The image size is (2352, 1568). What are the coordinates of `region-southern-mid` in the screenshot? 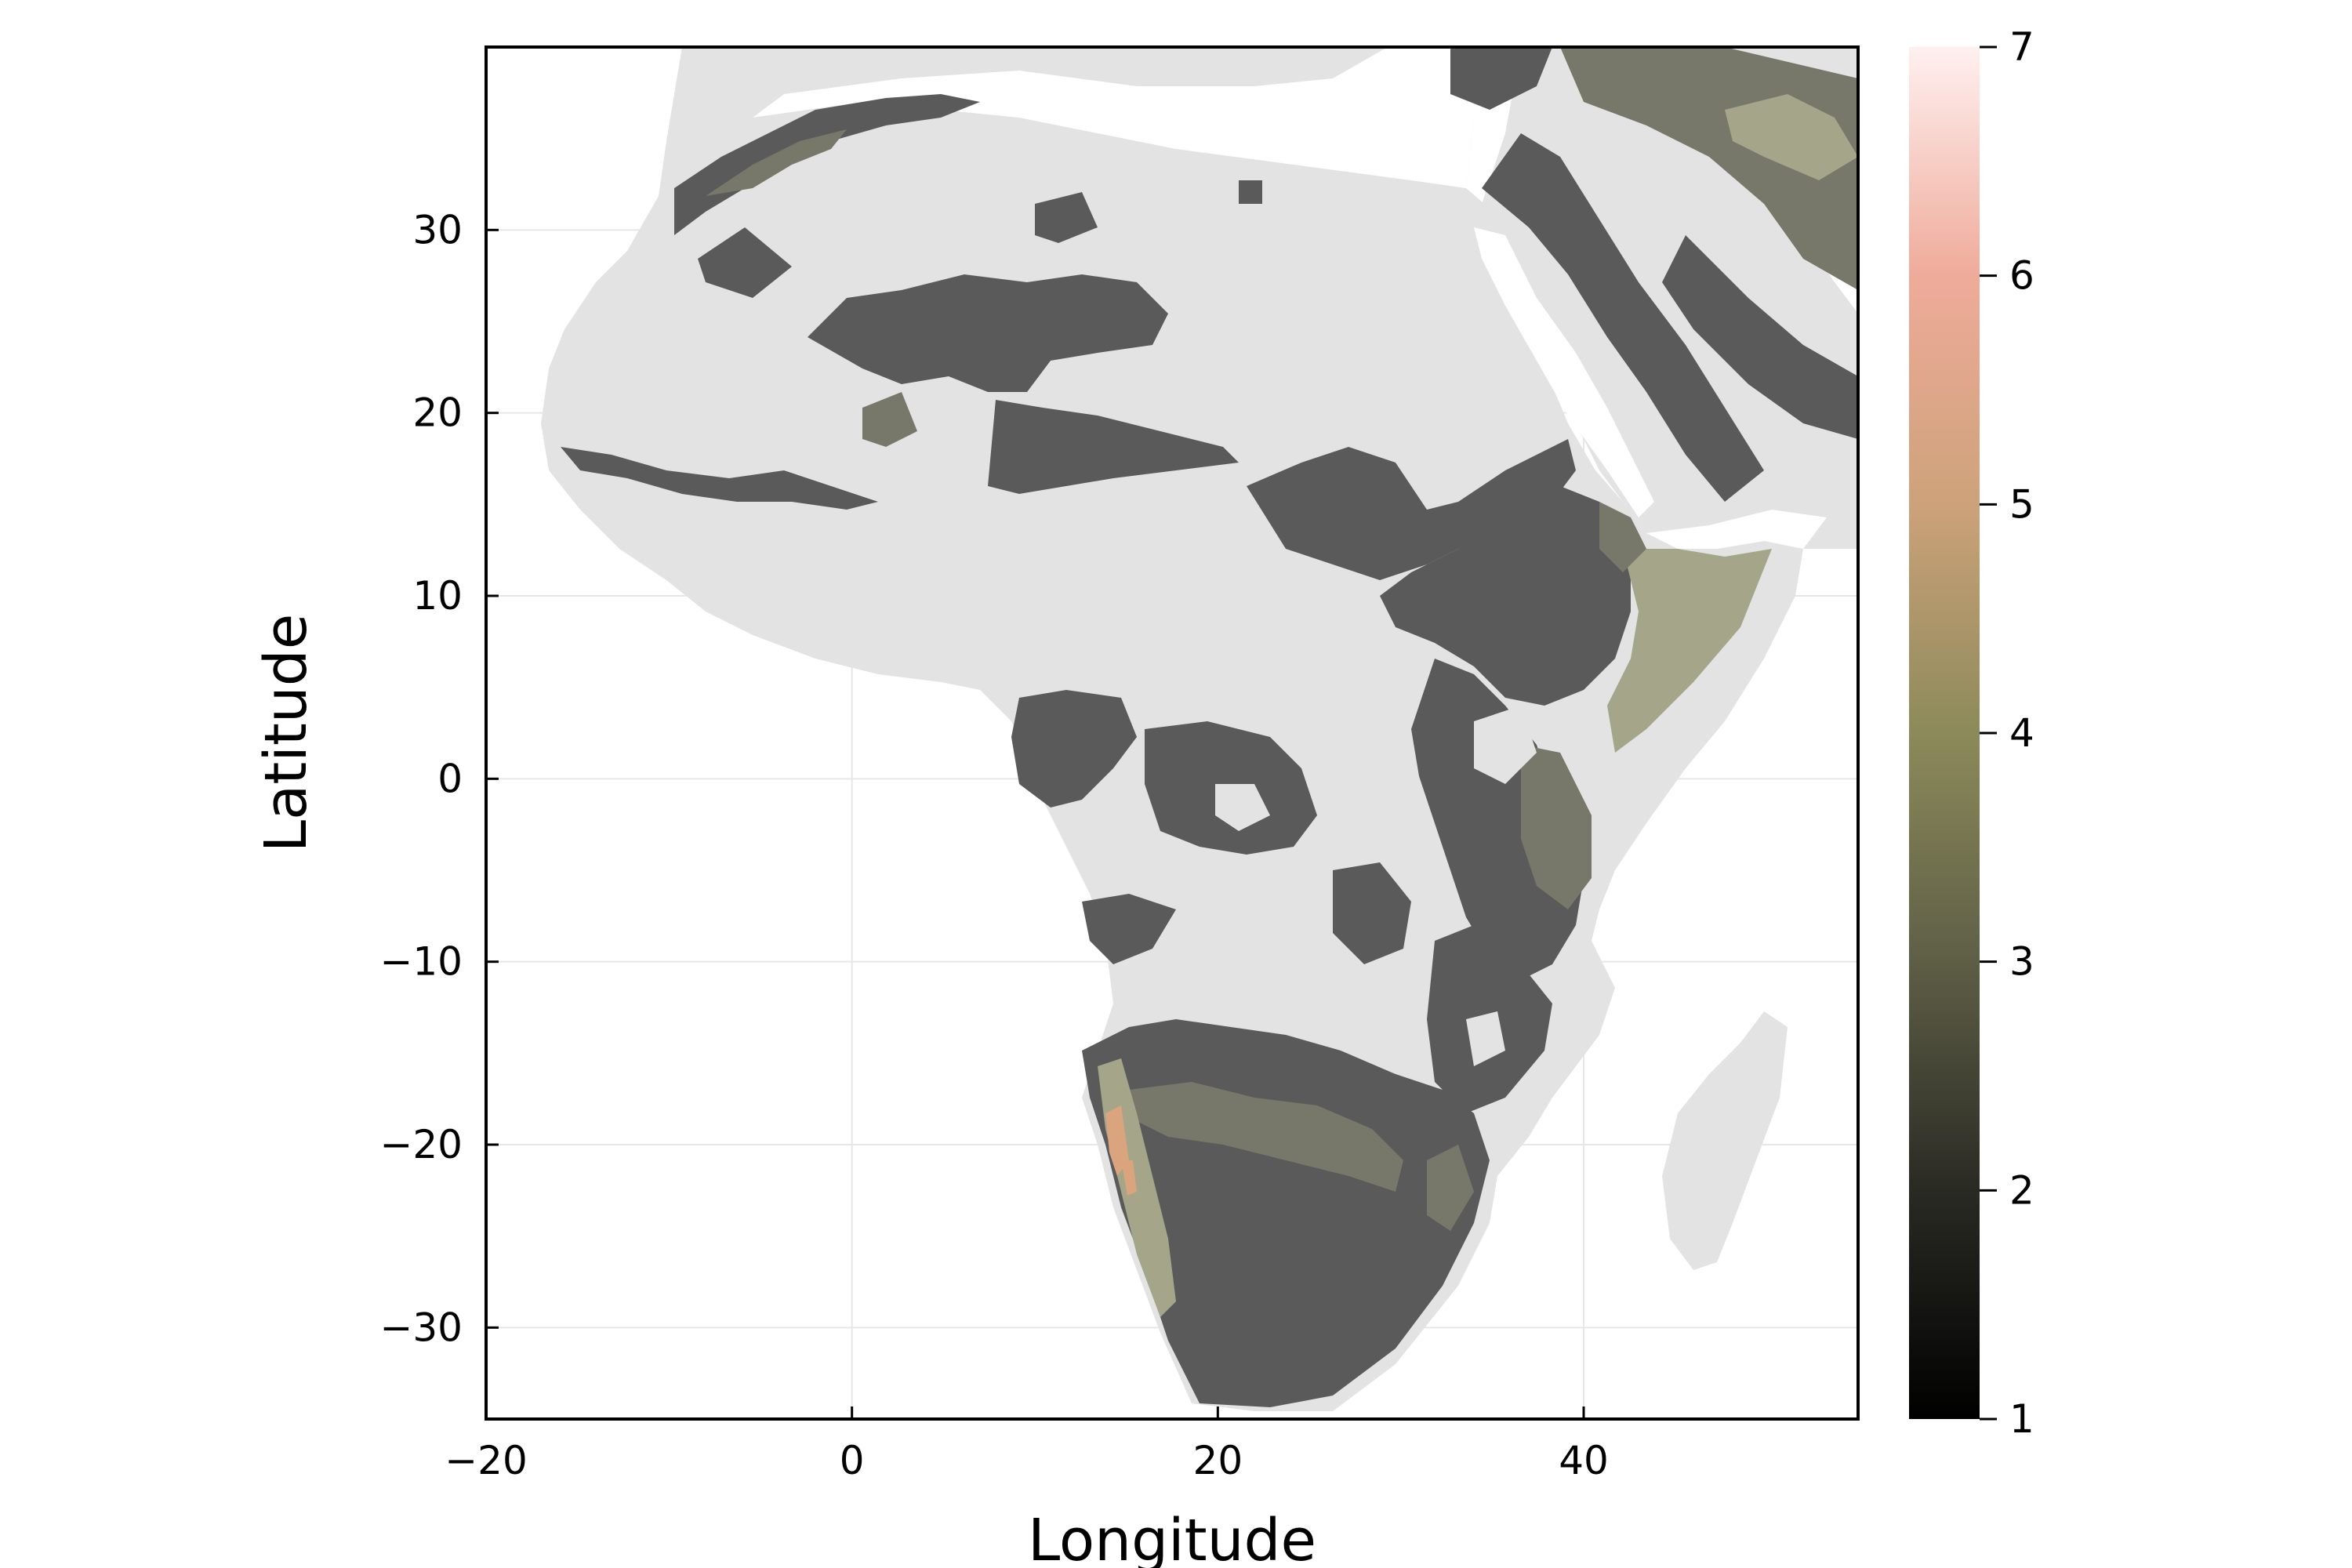 It's located at (1266, 1137).